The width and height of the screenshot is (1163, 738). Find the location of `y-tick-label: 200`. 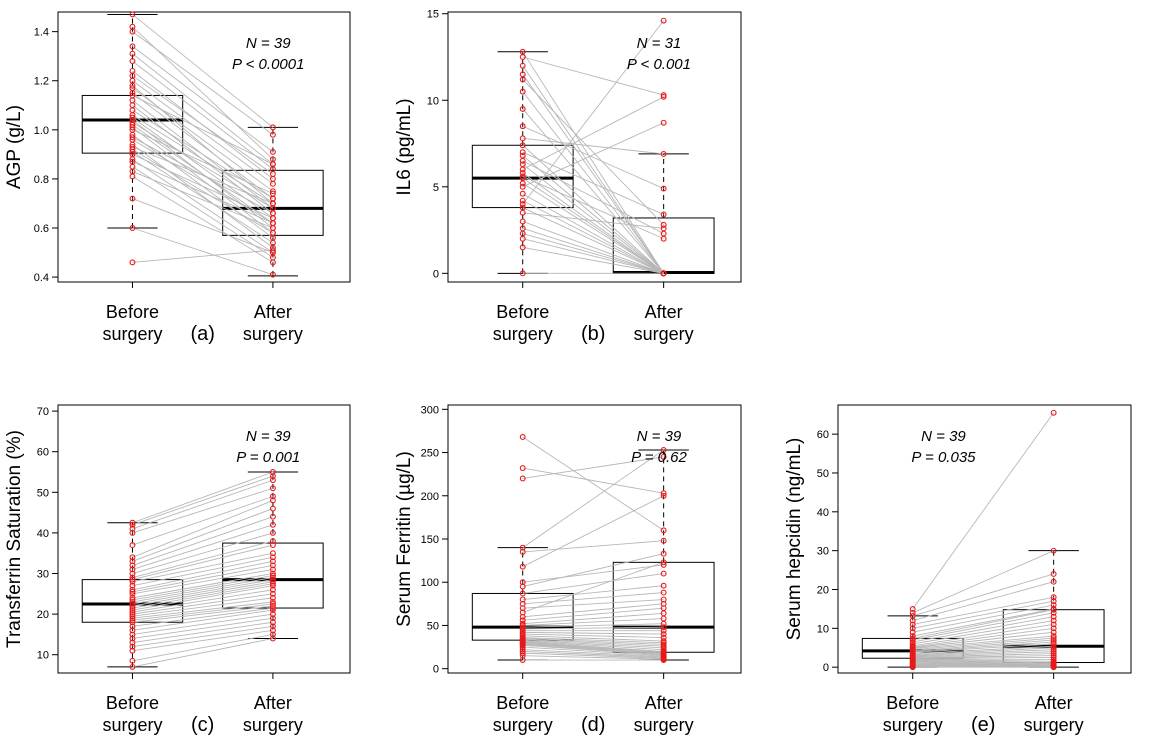

y-tick-label: 200 is located at coordinates (430, 497).